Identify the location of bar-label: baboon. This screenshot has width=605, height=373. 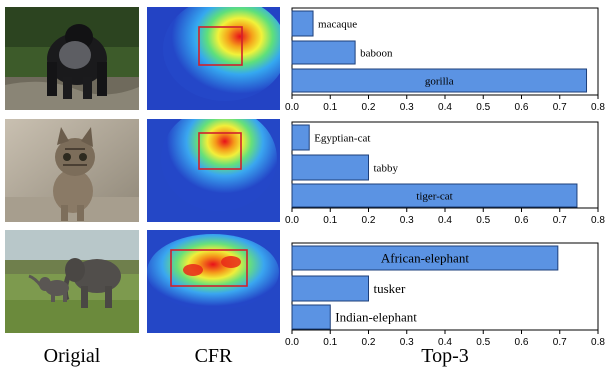
(376, 53).